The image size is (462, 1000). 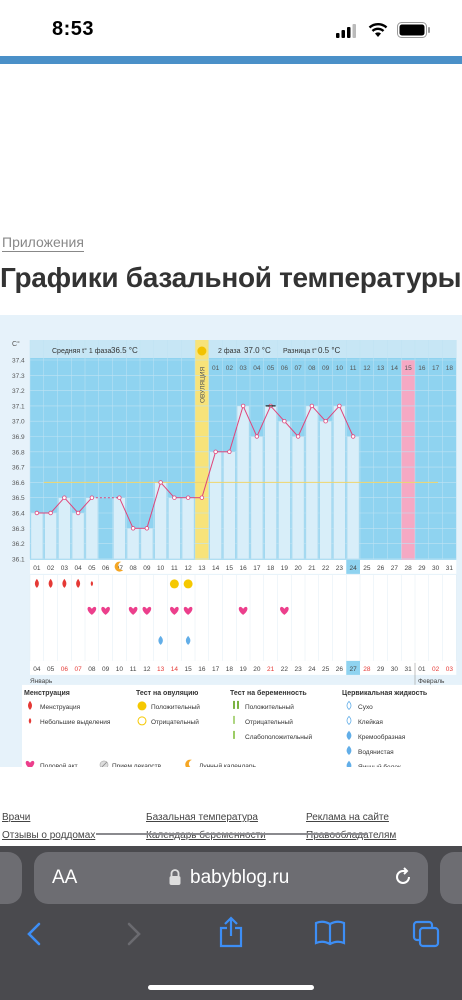 What do you see at coordinates (340, 368) in the screenshot?
I see `phase2-day-label: 10` at bounding box center [340, 368].